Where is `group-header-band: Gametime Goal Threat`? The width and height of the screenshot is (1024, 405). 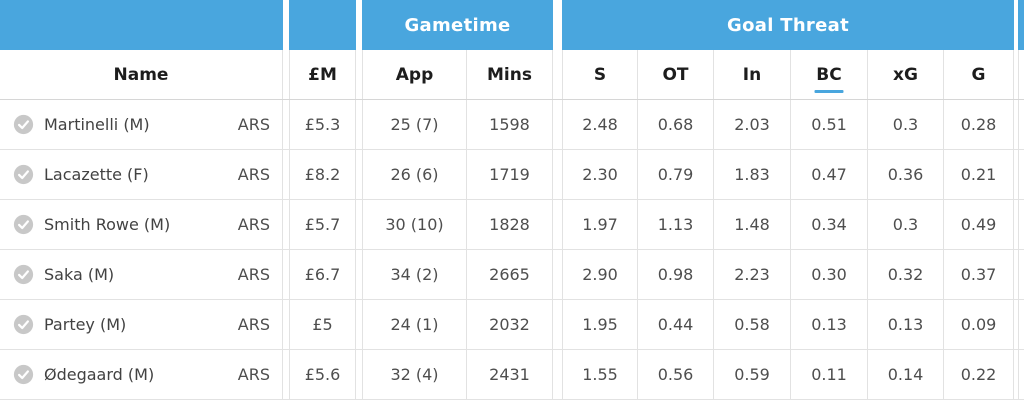
group-header-band: Gametime Goal Threat is located at coordinates (512, 25).